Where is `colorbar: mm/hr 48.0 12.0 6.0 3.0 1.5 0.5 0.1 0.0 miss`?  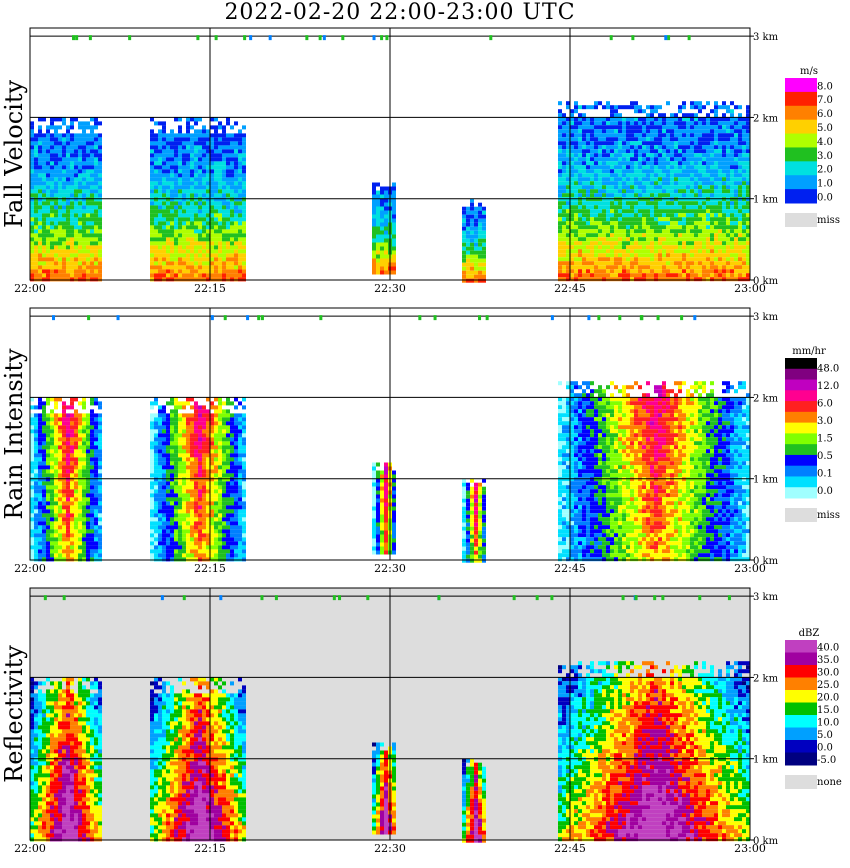 colorbar: mm/hr 48.0 12.0 6.0 3.0 1.5 0.5 0.1 0.0 miss is located at coordinates (812, 434).